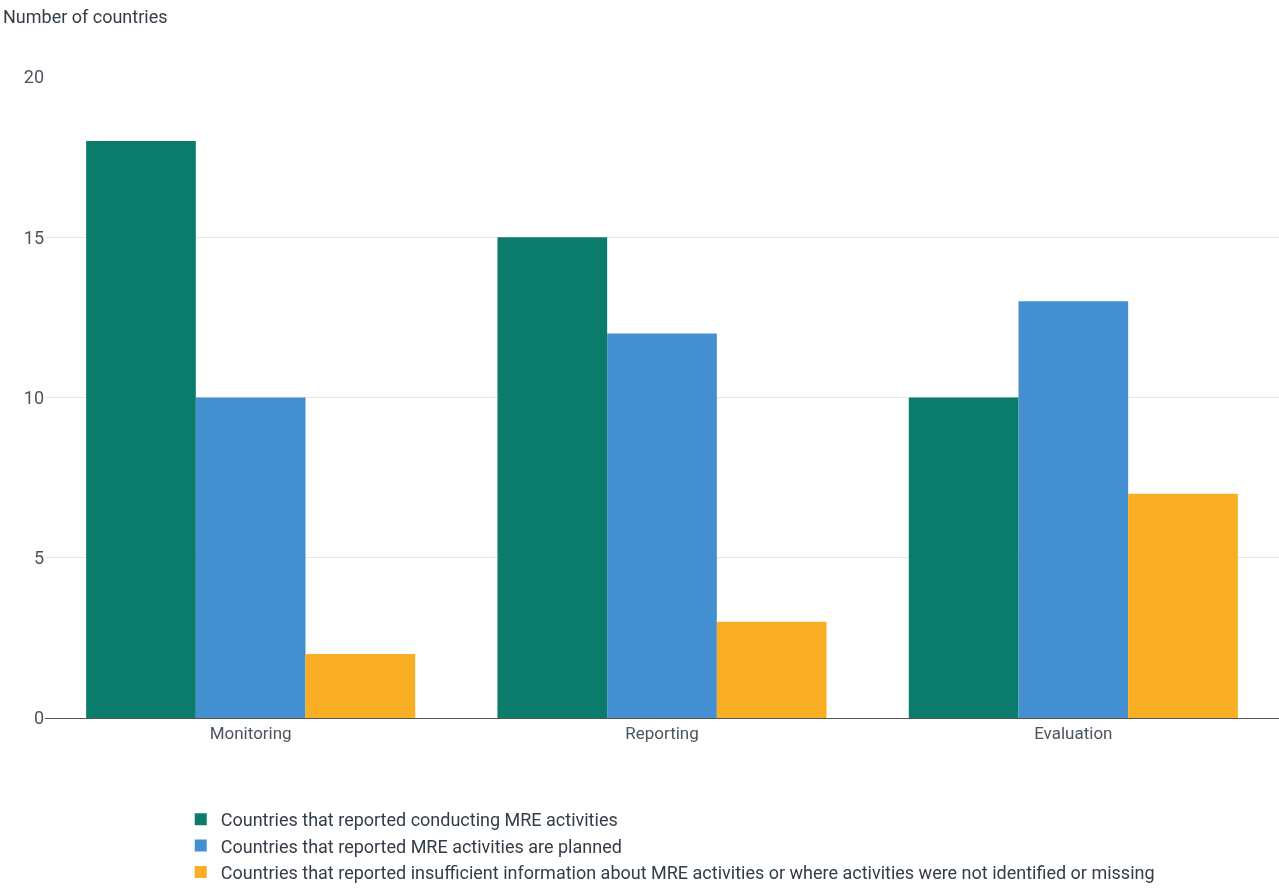 The width and height of the screenshot is (1279, 891). What do you see at coordinates (85, 16) in the screenshot?
I see `y-axis-title: Number of countries` at bounding box center [85, 16].